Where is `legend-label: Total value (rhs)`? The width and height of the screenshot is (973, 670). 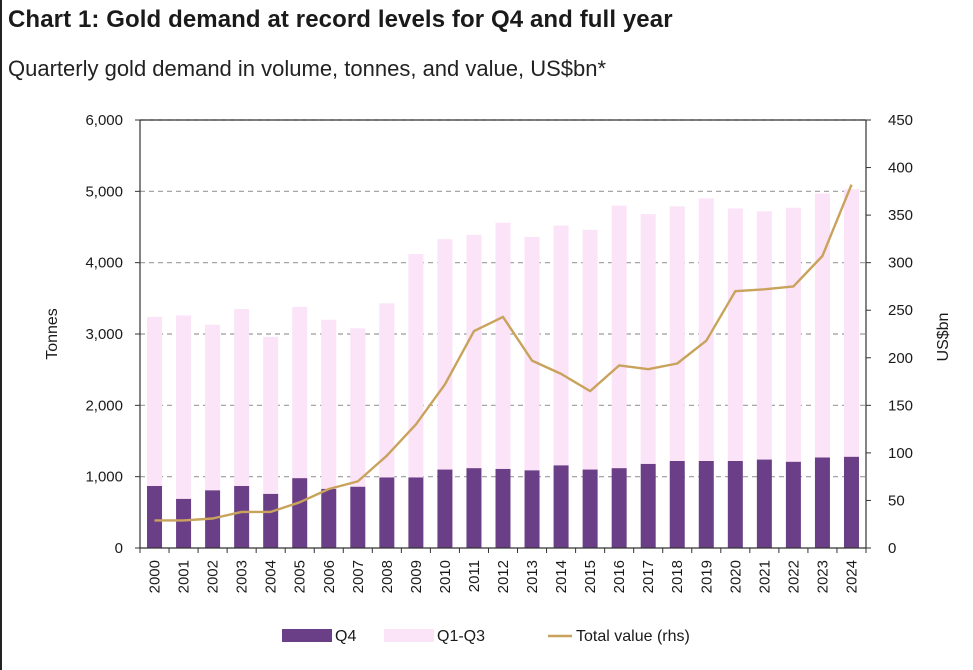
legend-label: Total value (rhs) is located at coordinates (633, 636).